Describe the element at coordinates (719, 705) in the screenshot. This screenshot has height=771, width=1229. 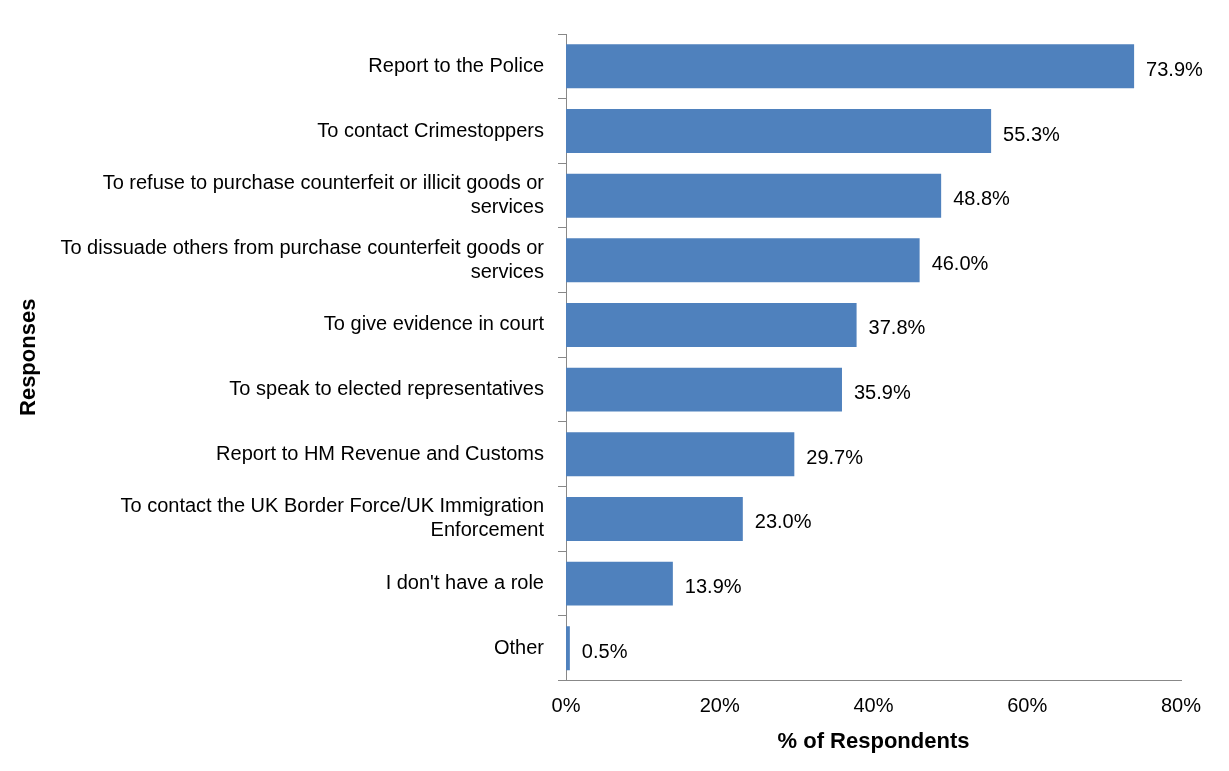
I see `x-tick-label: 20%` at that location.